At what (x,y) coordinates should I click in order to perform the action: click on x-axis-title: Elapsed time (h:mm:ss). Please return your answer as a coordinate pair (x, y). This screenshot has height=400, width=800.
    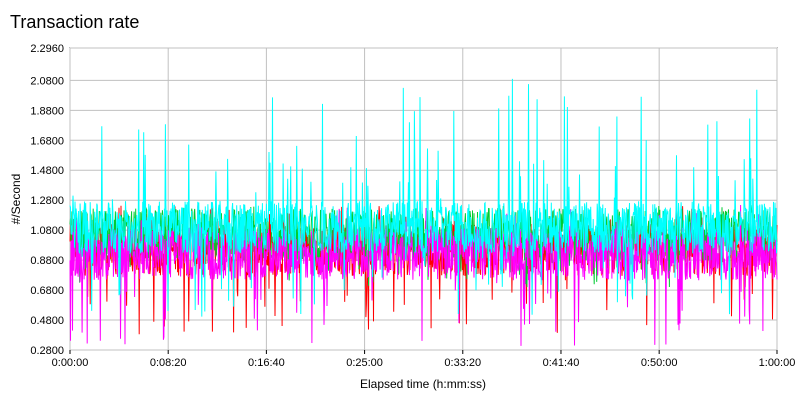
    Looking at the image, I should click on (423, 384).